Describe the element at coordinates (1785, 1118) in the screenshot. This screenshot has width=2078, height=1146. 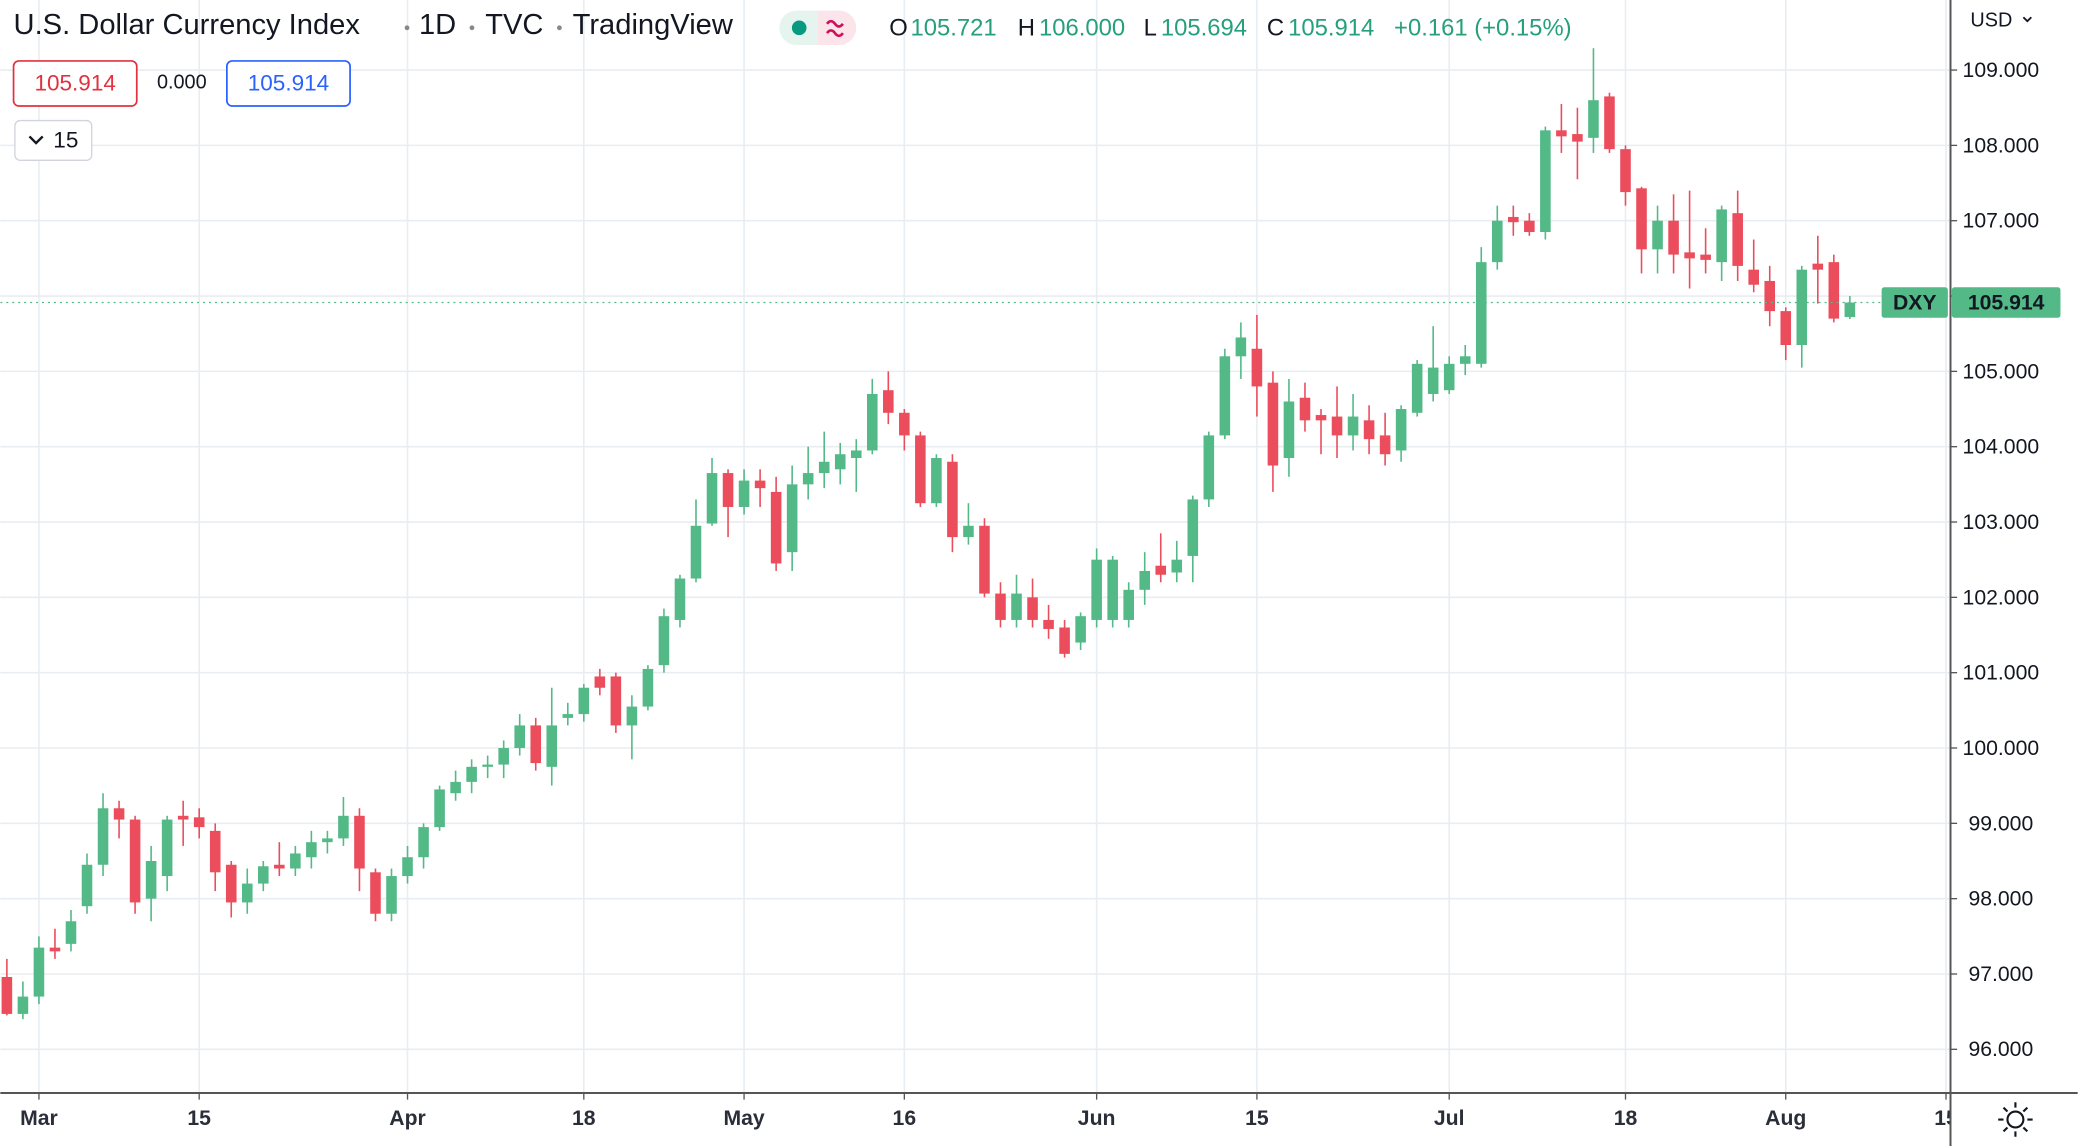
I see `x-tick-label: Aug` at that location.